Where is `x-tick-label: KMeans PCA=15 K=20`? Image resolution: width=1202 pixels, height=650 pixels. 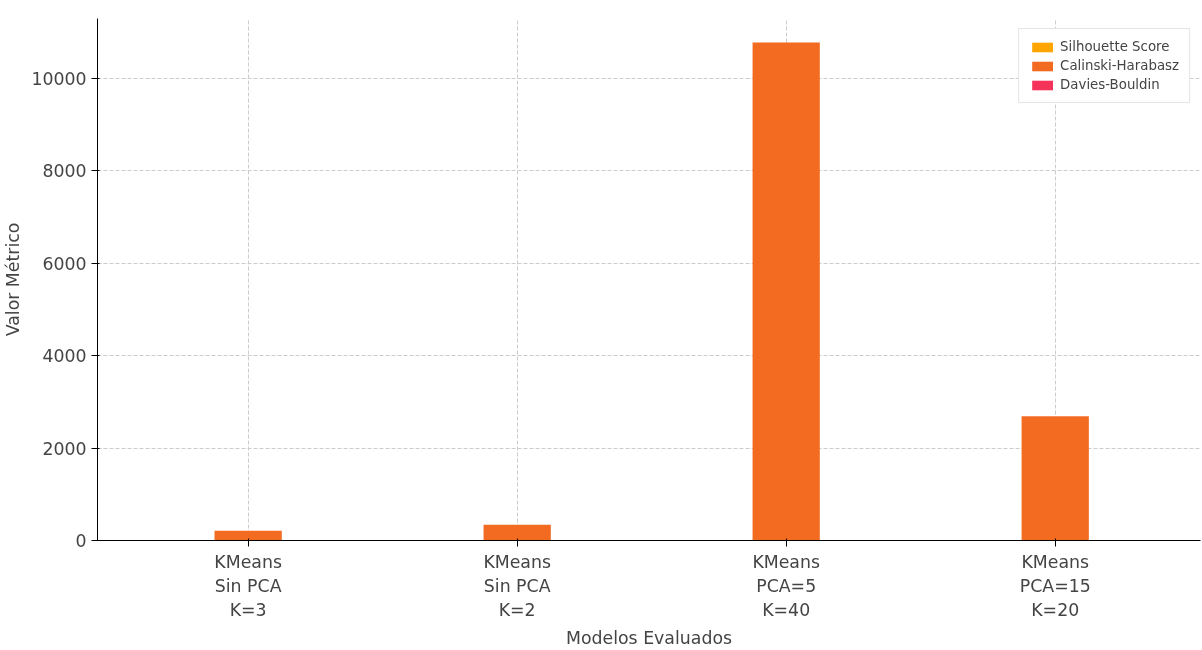 x-tick-label: KMeans PCA=15 K=20 is located at coordinates (1055, 585).